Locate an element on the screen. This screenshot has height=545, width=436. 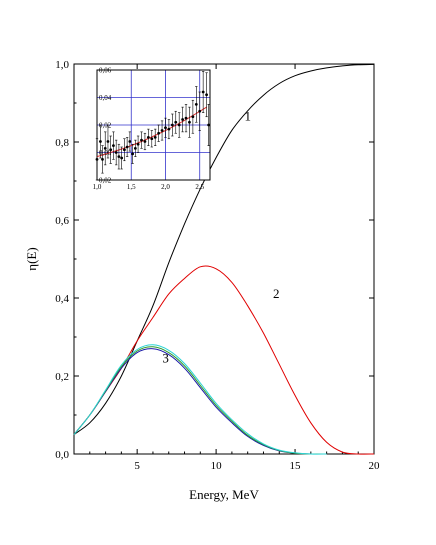
inset-x-tick-label: 1,0 is located at coordinates (97, 187).